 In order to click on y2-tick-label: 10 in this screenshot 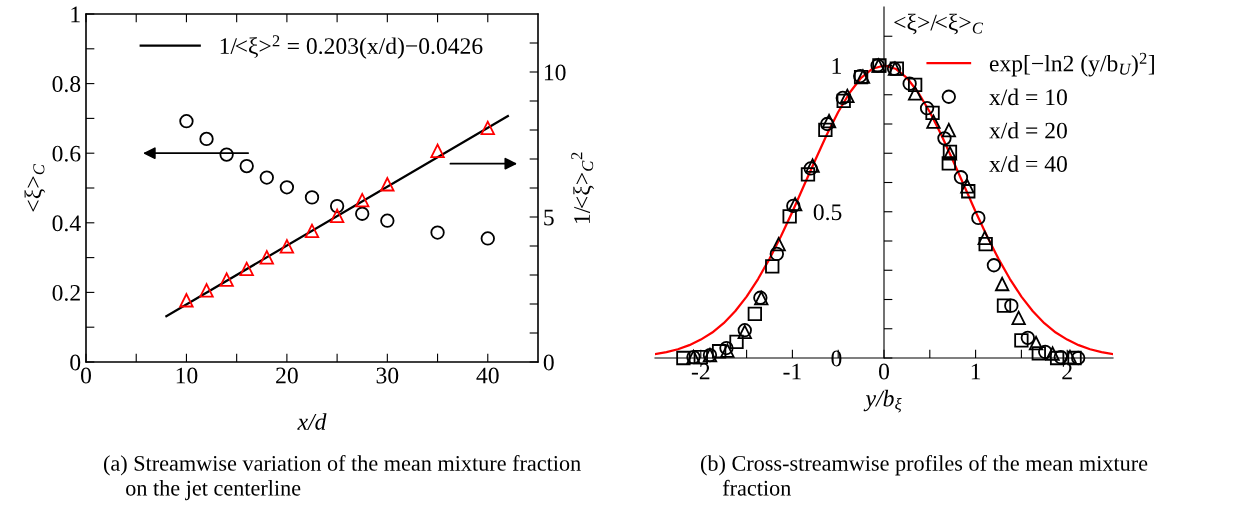, I will do `click(555, 72)`.